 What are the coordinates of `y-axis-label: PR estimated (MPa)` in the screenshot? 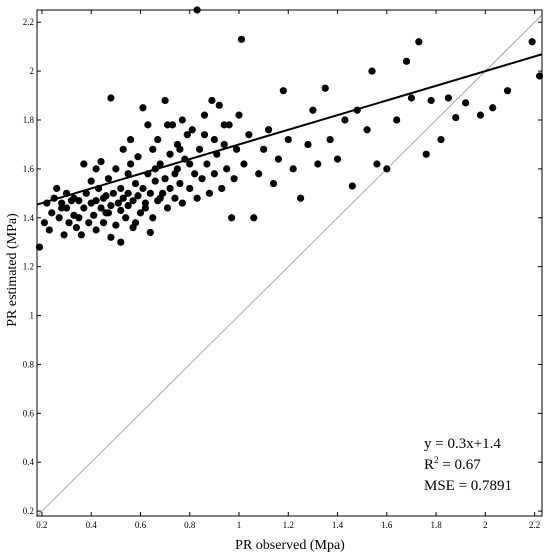 It's located at (12, 270).